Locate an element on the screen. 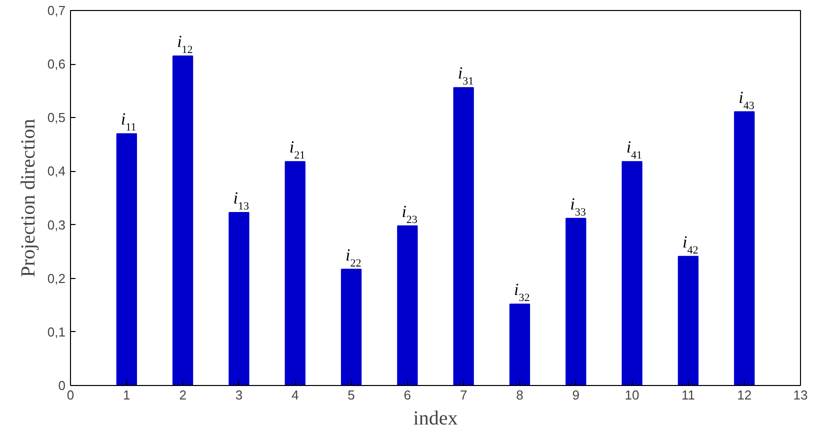 Image resolution: width=824 pixels, height=436 pixels. y-tick-label: 0,6 is located at coordinates (56, 64).